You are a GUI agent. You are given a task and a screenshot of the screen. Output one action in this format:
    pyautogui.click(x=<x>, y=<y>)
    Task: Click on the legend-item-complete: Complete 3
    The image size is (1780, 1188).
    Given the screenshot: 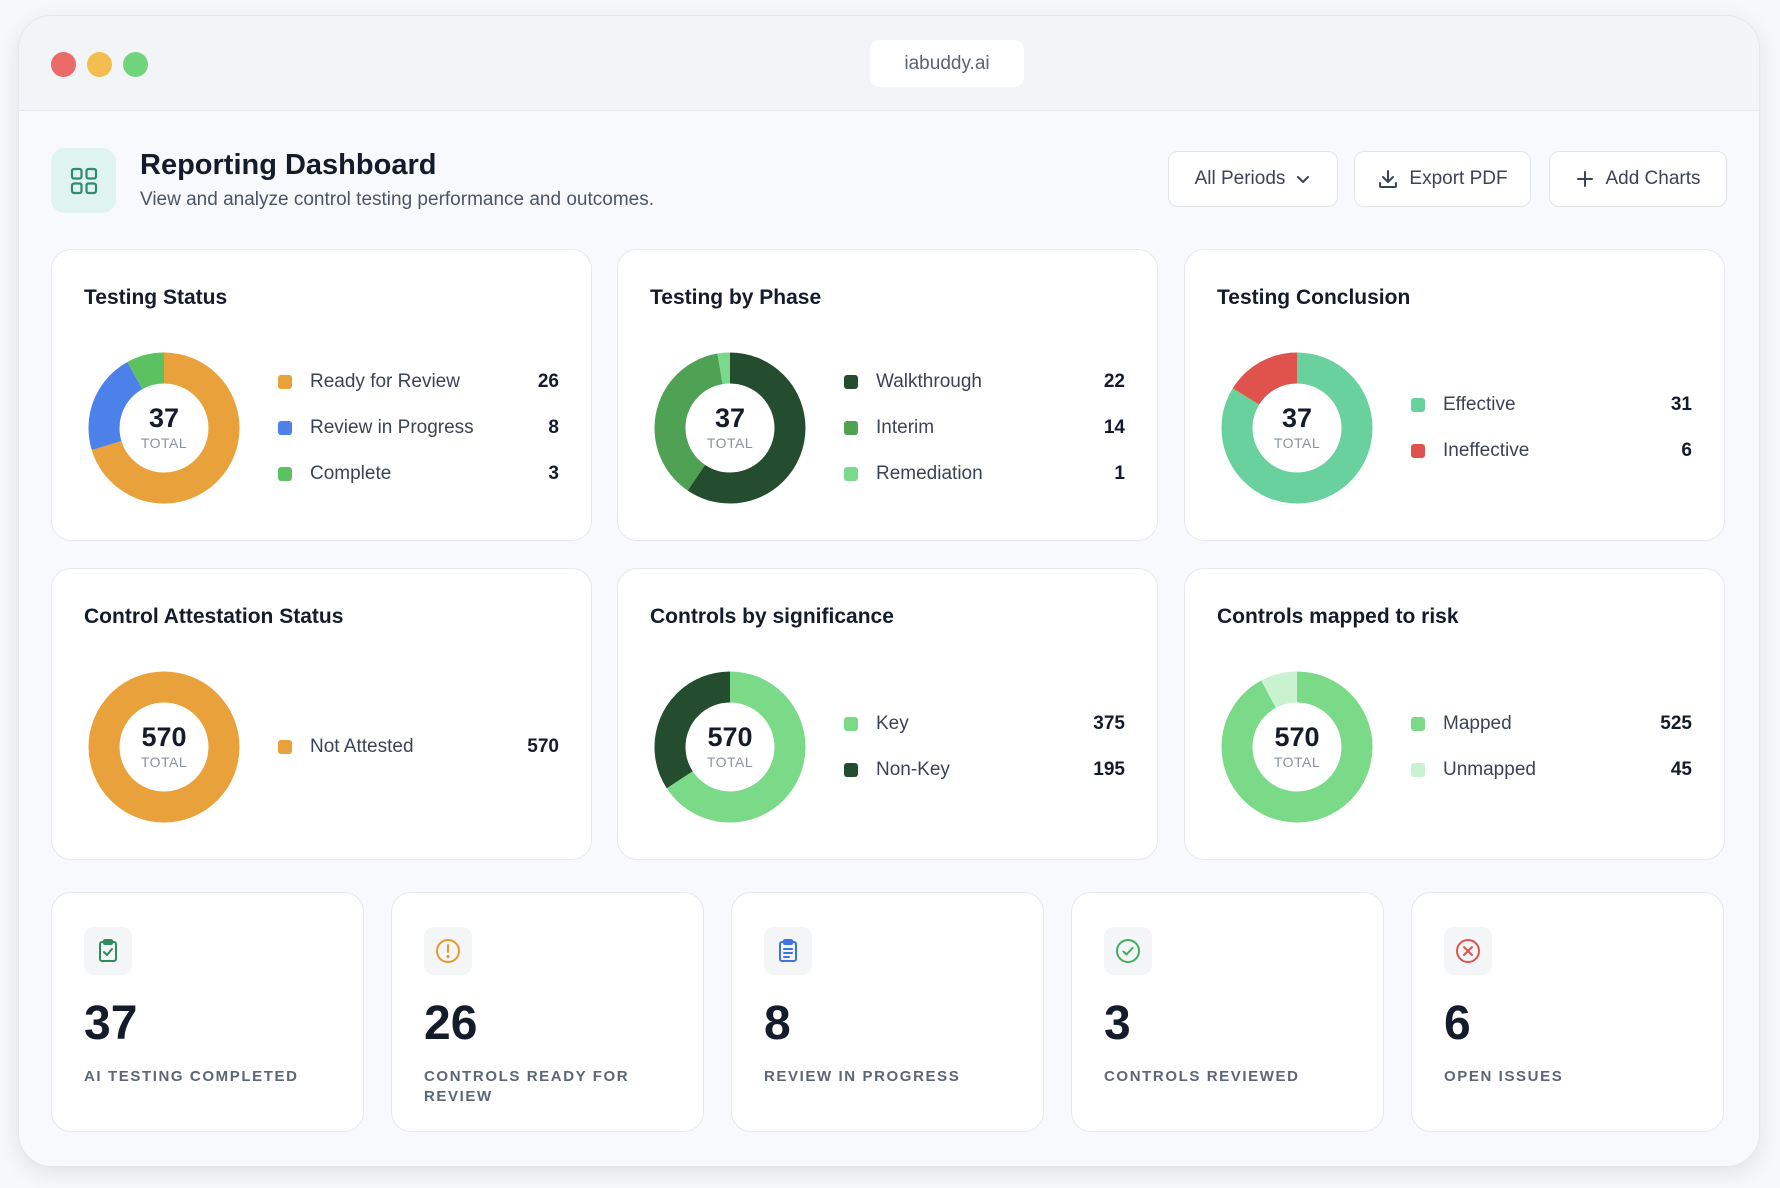 What is the action you would take?
    pyautogui.click(x=418, y=474)
    